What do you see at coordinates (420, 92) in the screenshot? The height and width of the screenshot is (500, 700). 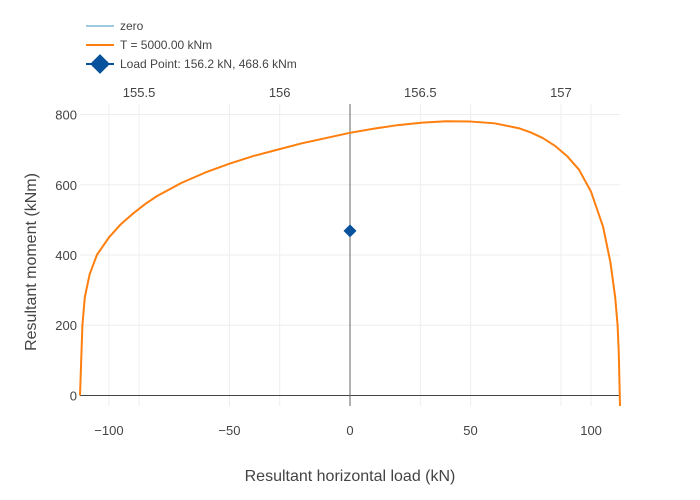 I see `secondary-x-tick-label: 156.5` at bounding box center [420, 92].